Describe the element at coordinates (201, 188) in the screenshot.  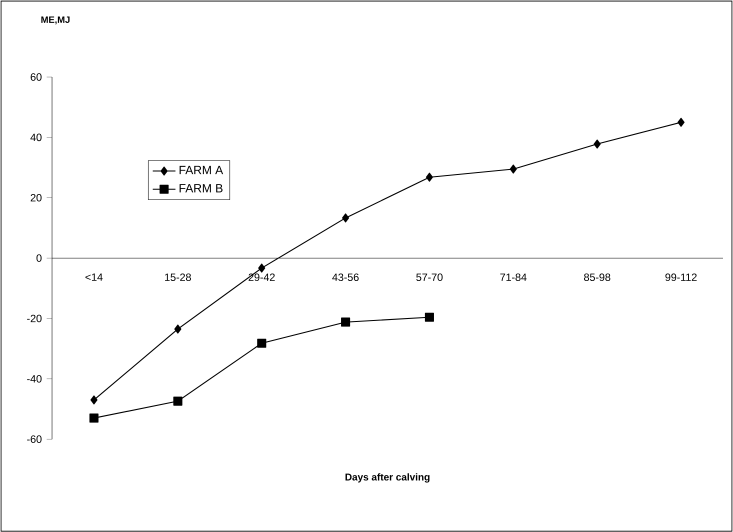
I see `legend-label: FARM B` at that location.